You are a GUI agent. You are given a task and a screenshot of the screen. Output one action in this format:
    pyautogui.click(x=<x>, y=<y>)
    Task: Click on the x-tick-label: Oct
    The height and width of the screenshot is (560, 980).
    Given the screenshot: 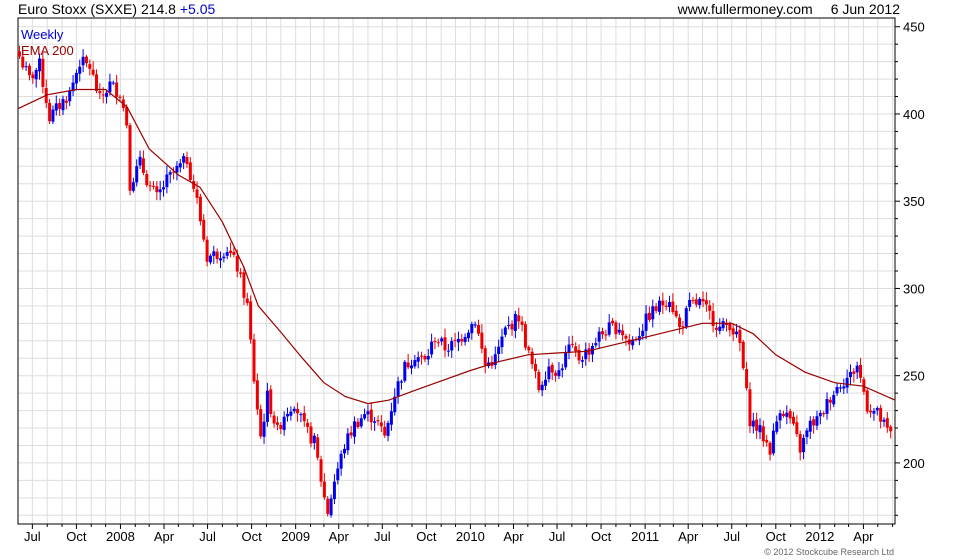 What is the action you would take?
    pyautogui.click(x=426, y=536)
    